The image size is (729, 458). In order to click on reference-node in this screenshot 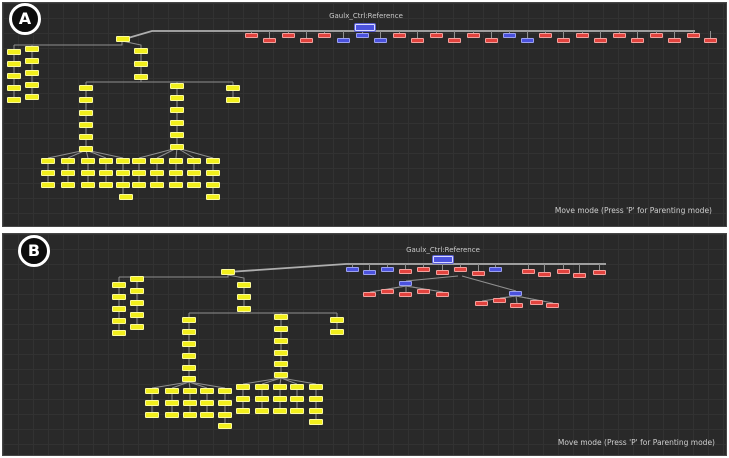, I will do `click(365, 27)`.